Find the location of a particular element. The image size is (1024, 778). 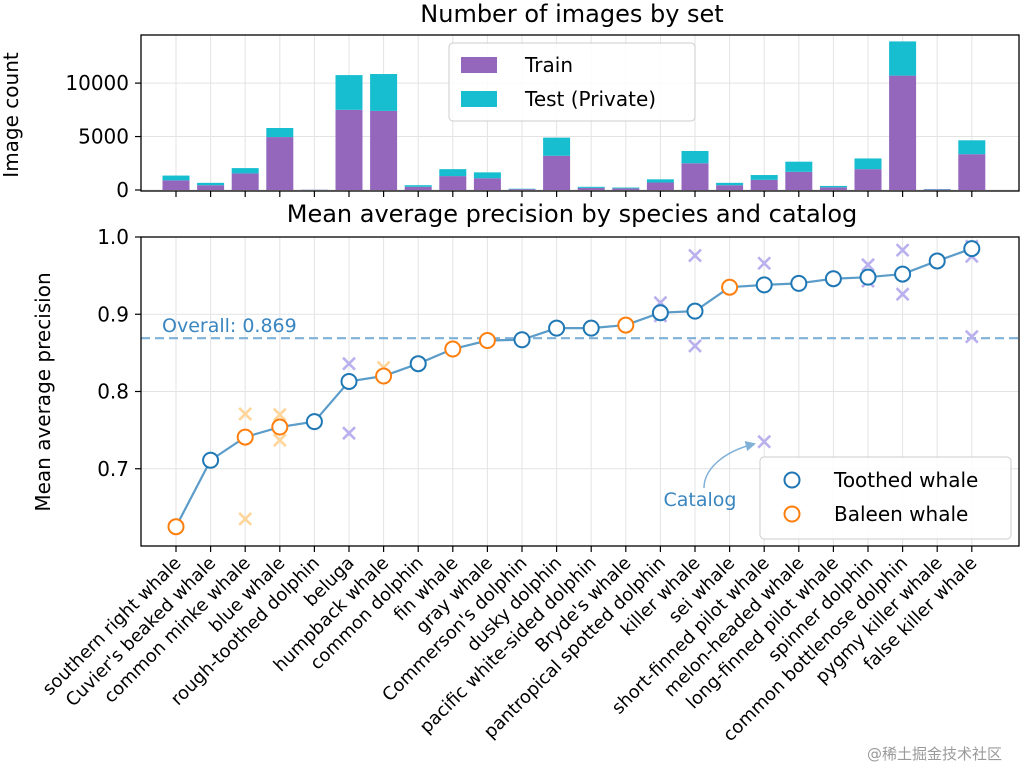

overall-reference-line: Overall: 0.869 is located at coordinates (580, 327).